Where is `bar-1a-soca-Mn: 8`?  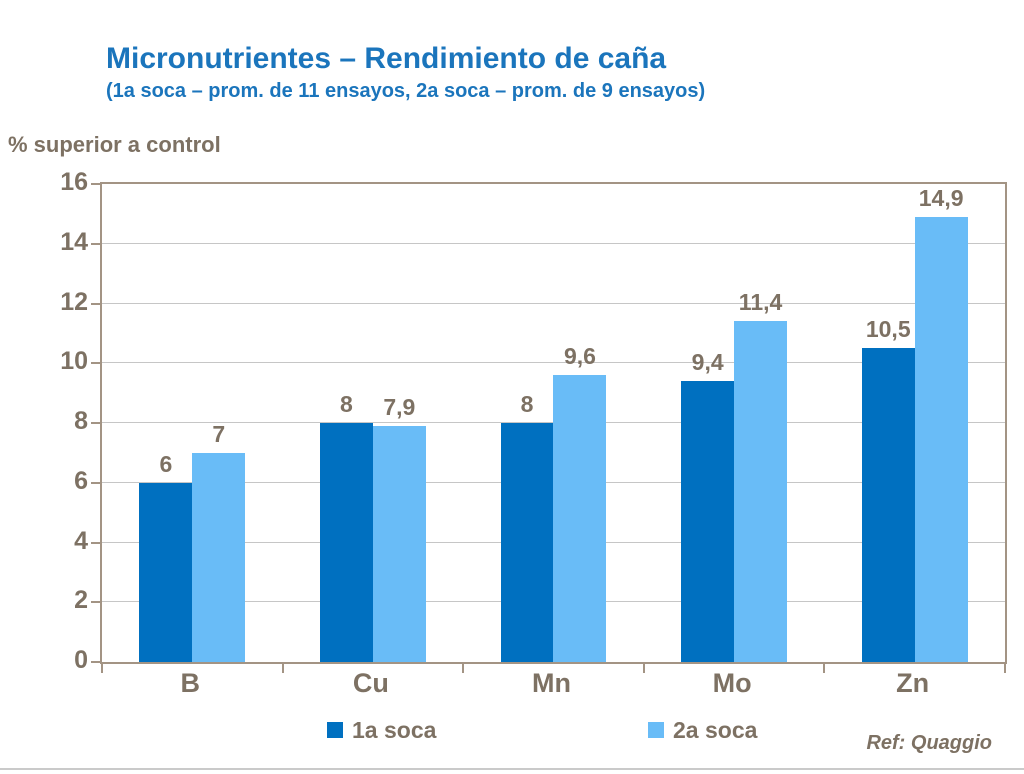
bar-1a-soca-Mn: 8 is located at coordinates (527, 526).